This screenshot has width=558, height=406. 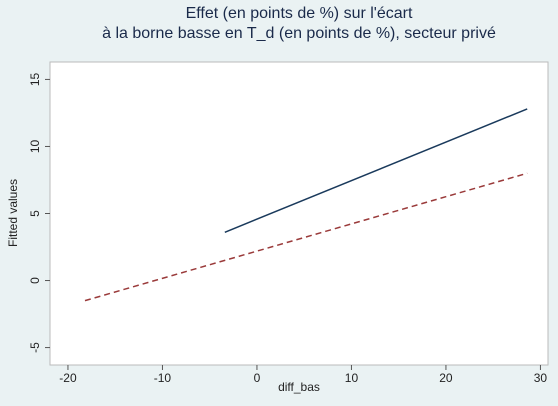 I want to click on y-tick-label: 5, so click(x=35, y=213).